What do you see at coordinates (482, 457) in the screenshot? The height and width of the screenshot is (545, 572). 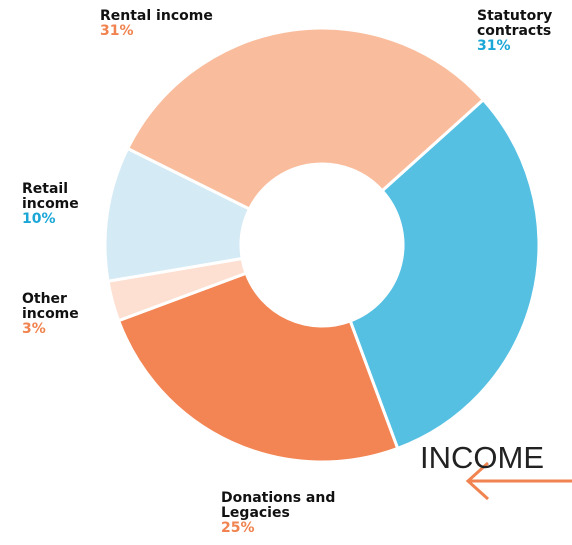 I see `chart-title: INCOME` at bounding box center [482, 457].